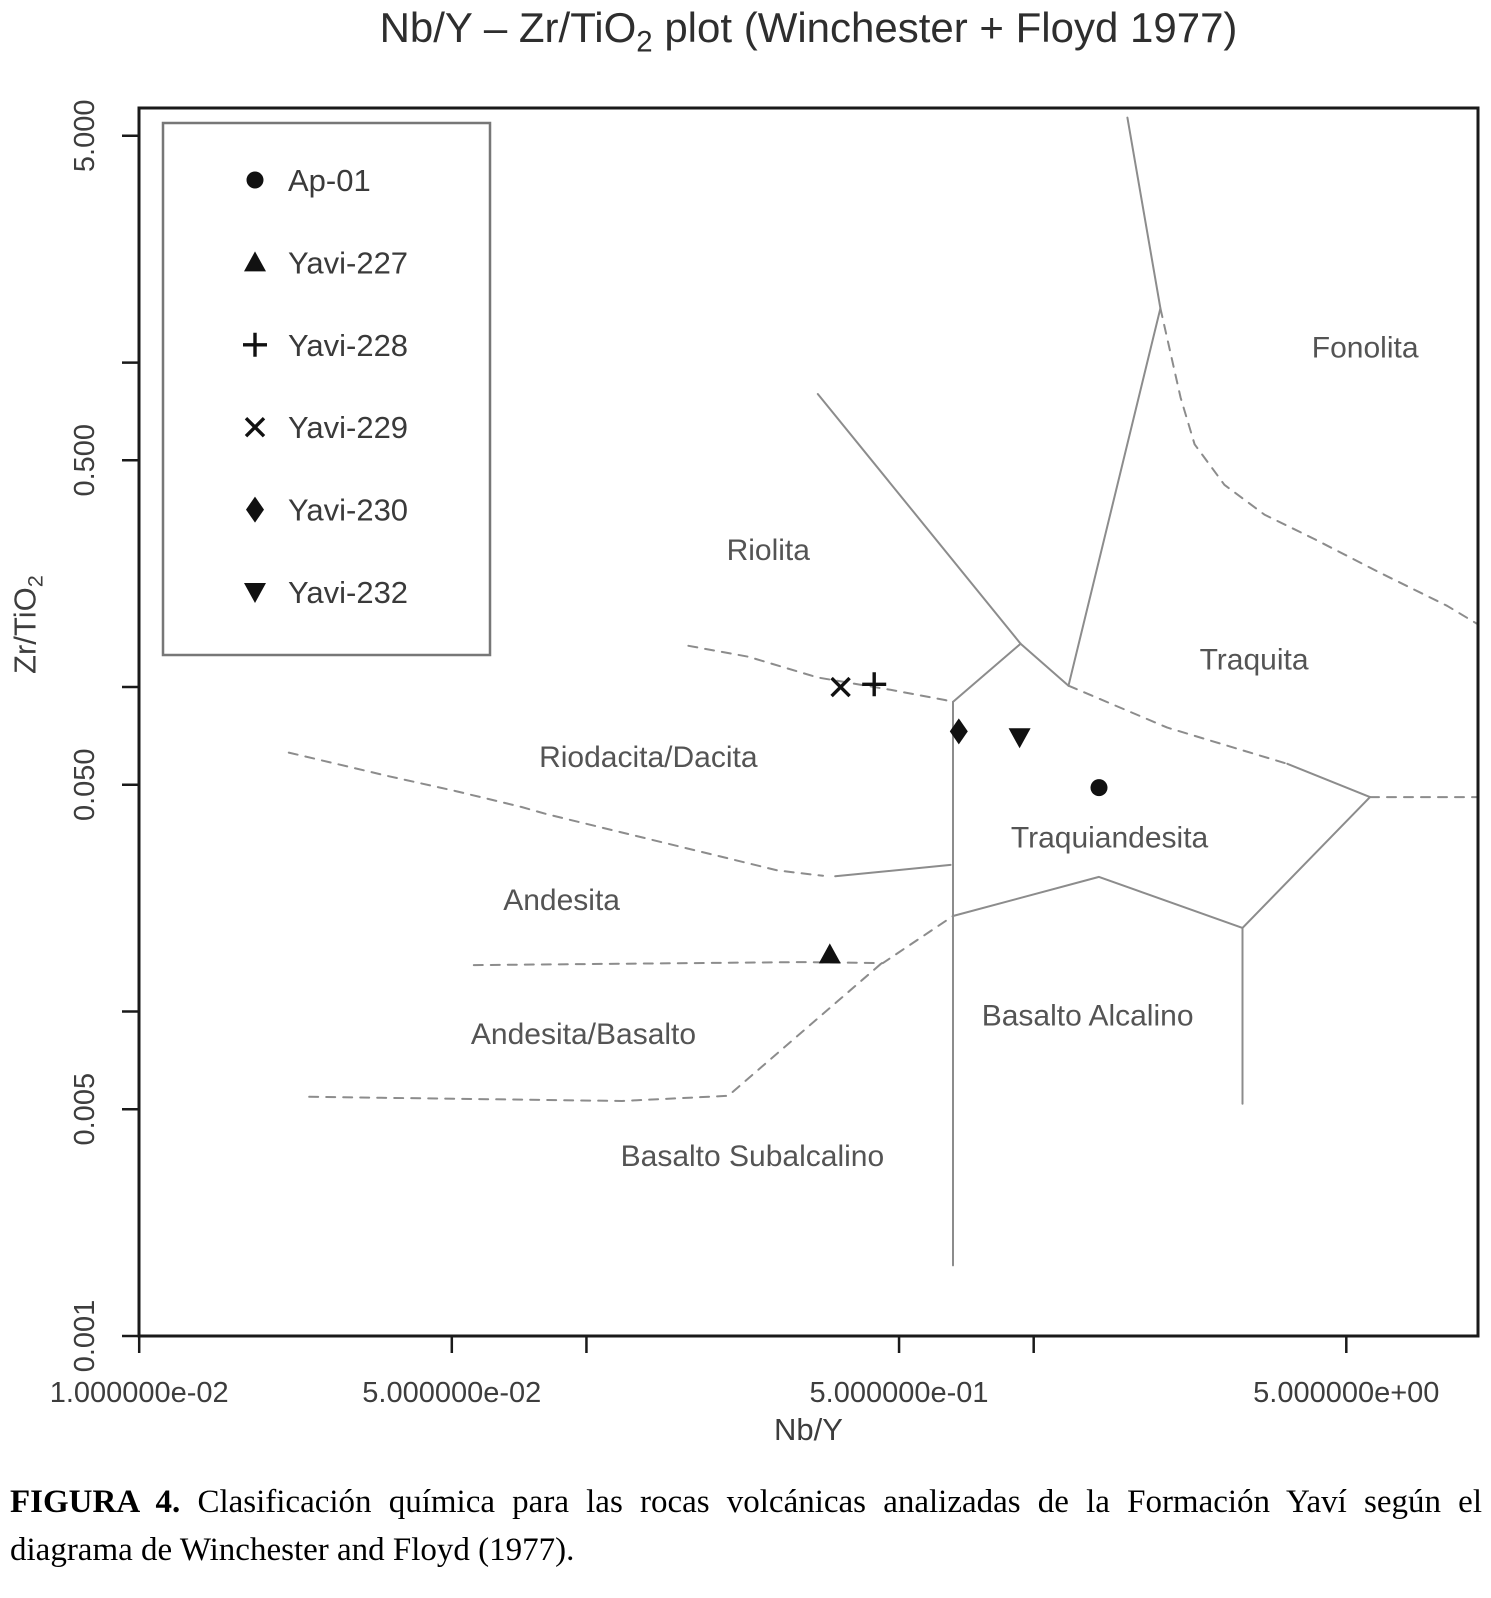 Image resolution: width=1491 pixels, height=1598 pixels. I want to click on caption-figure-label: FIGURA 4., so click(95, 1502).